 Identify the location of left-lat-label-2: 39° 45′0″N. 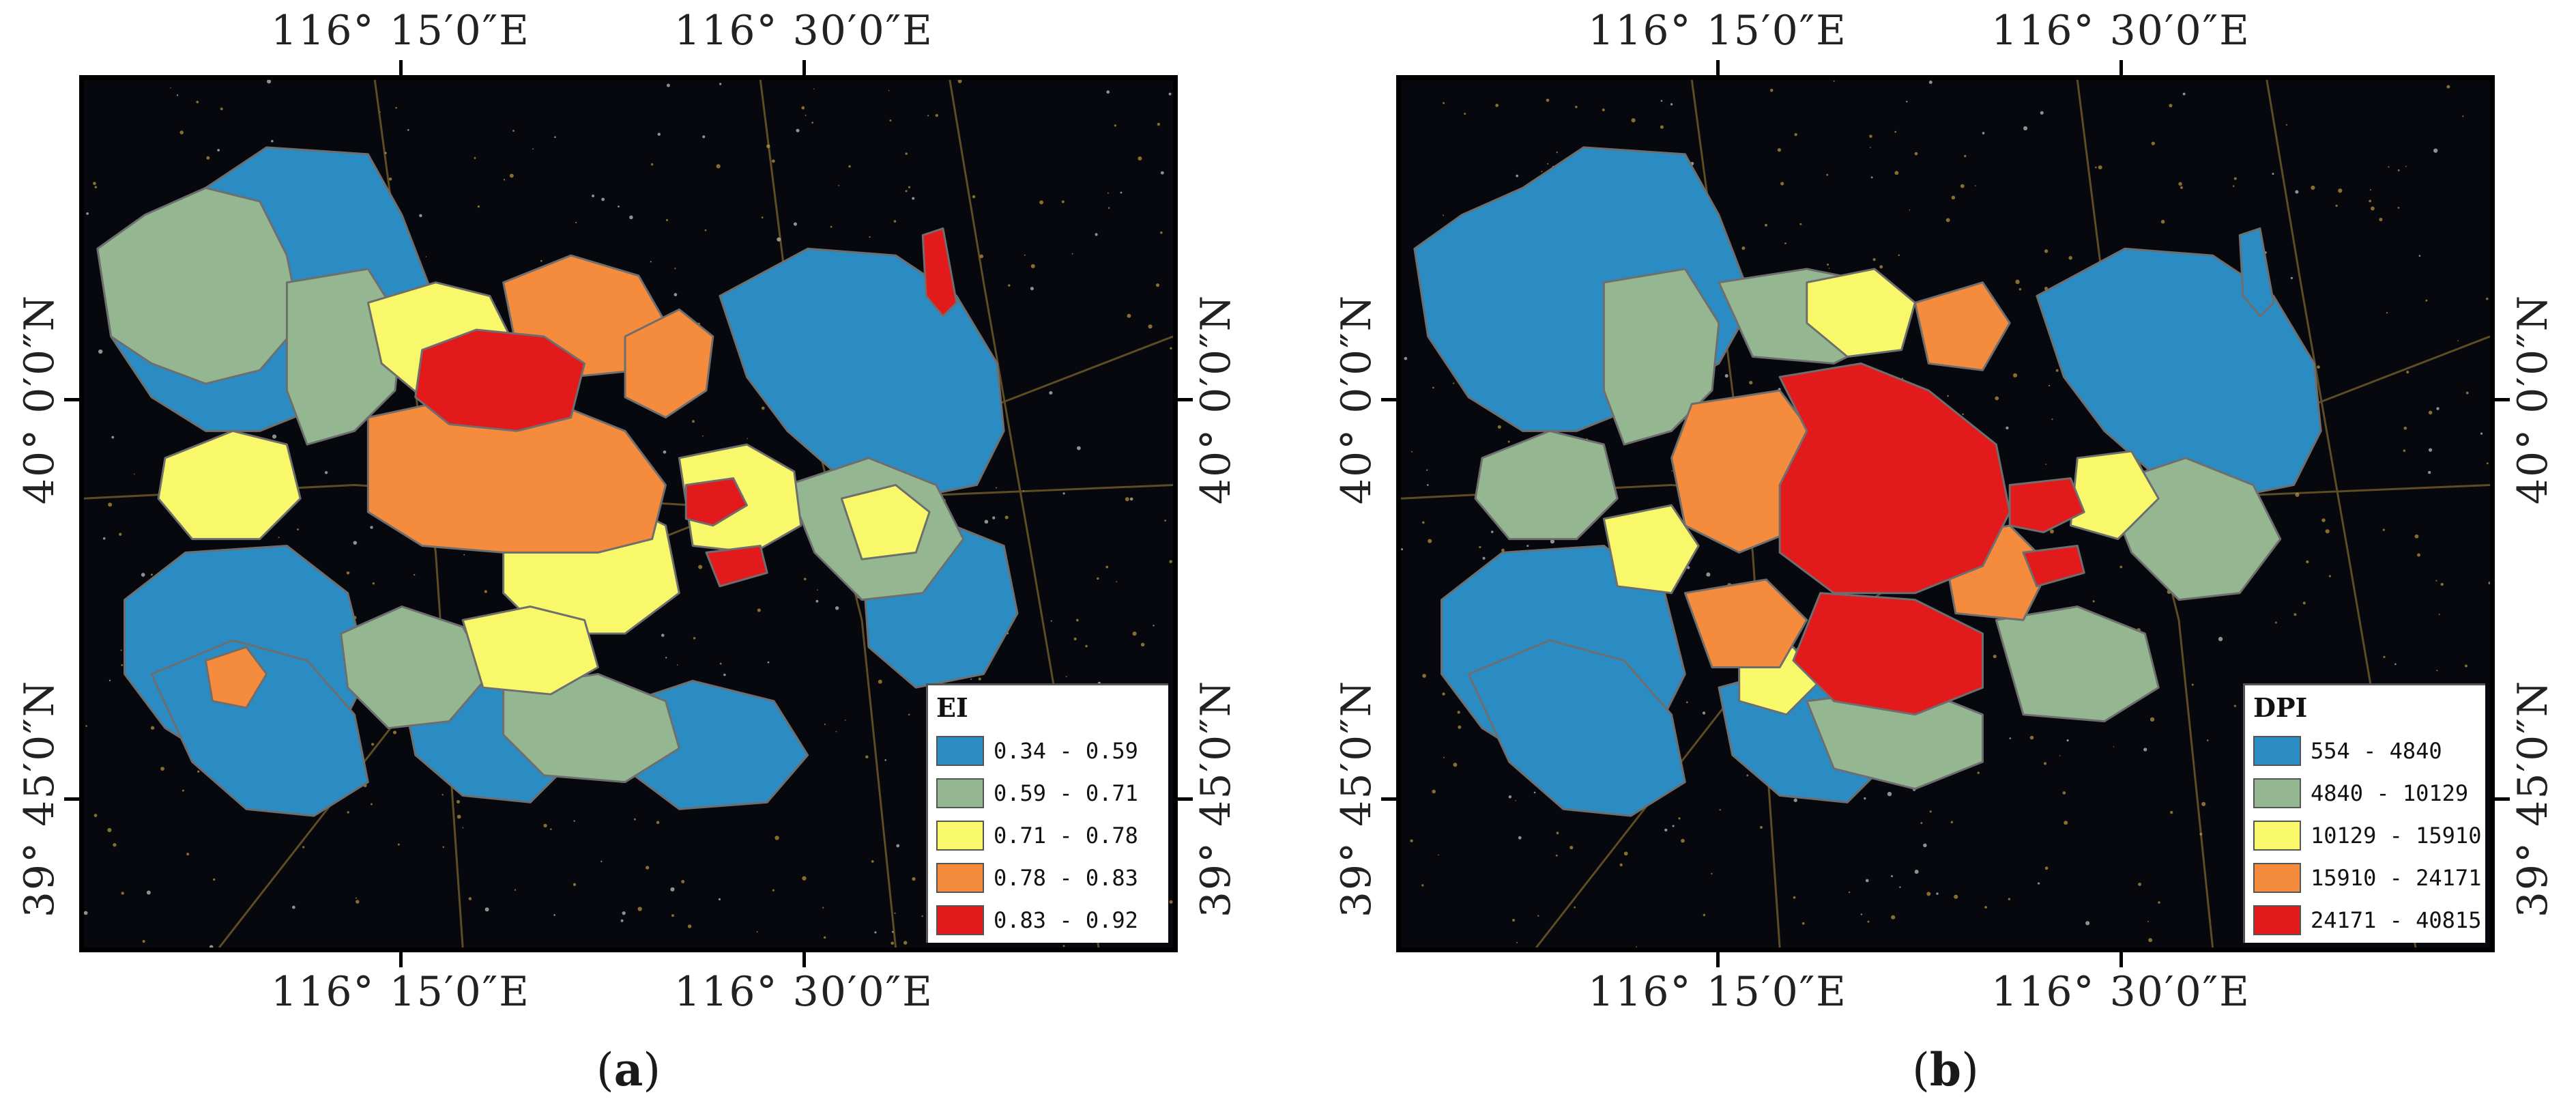
(1356, 798).